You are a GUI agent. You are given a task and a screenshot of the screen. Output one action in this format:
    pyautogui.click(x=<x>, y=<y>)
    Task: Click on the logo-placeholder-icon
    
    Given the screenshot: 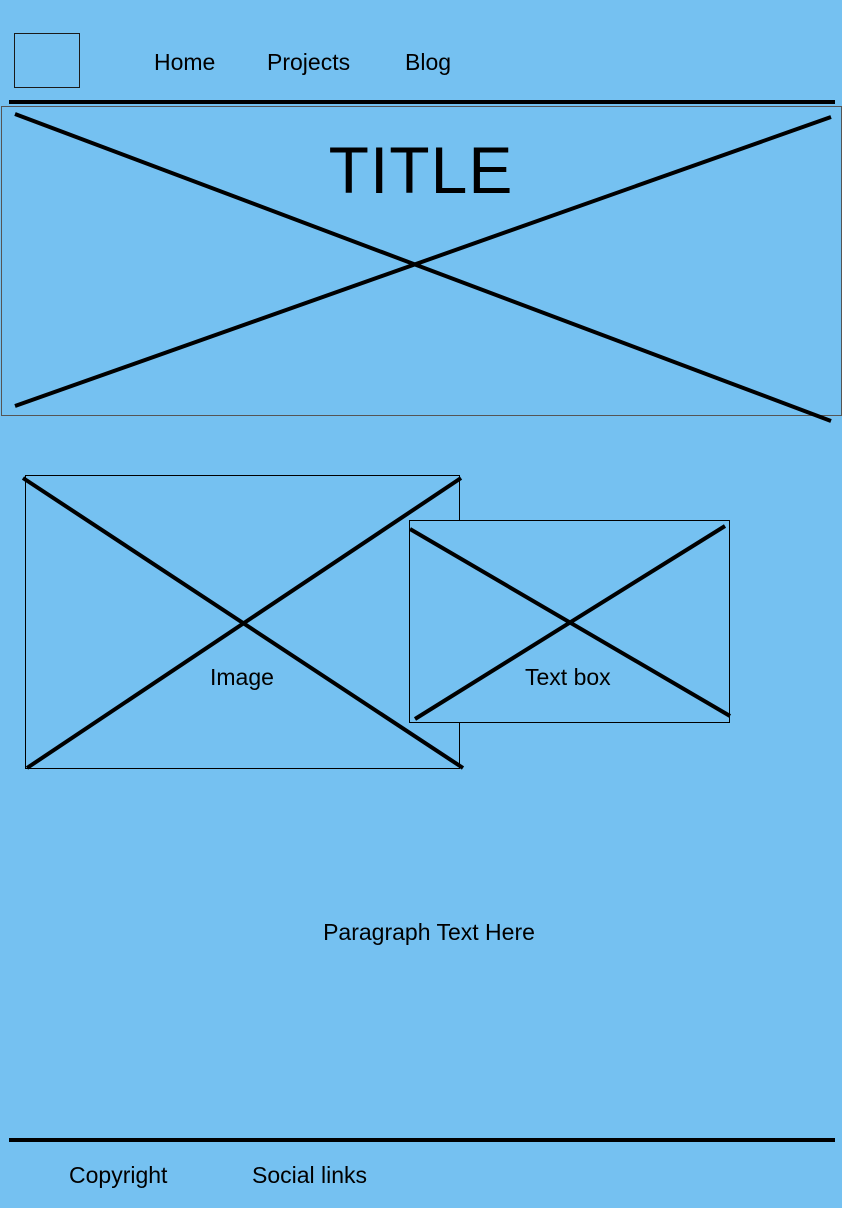 What is the action you would take?
    pyautogui.click(x=47, y=60)
    